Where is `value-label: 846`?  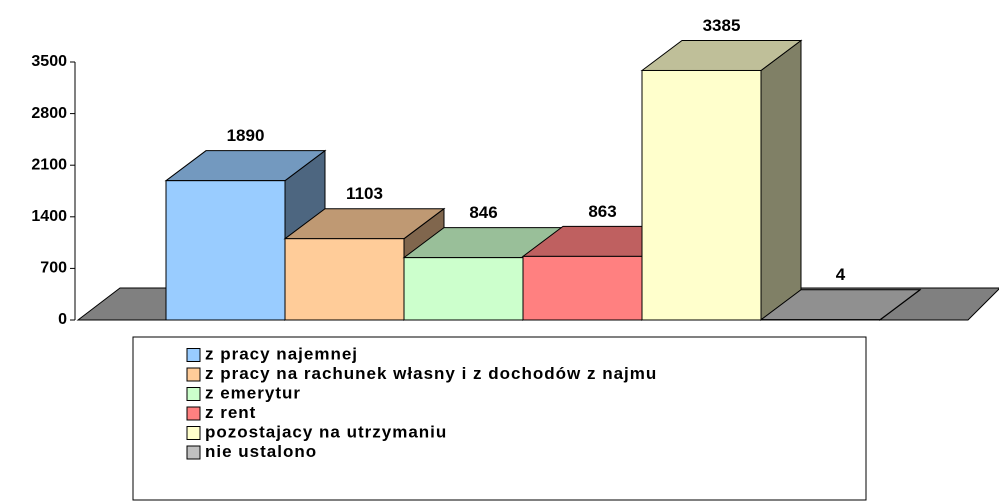 value-label: 846 is located at coordinates (483, 212).